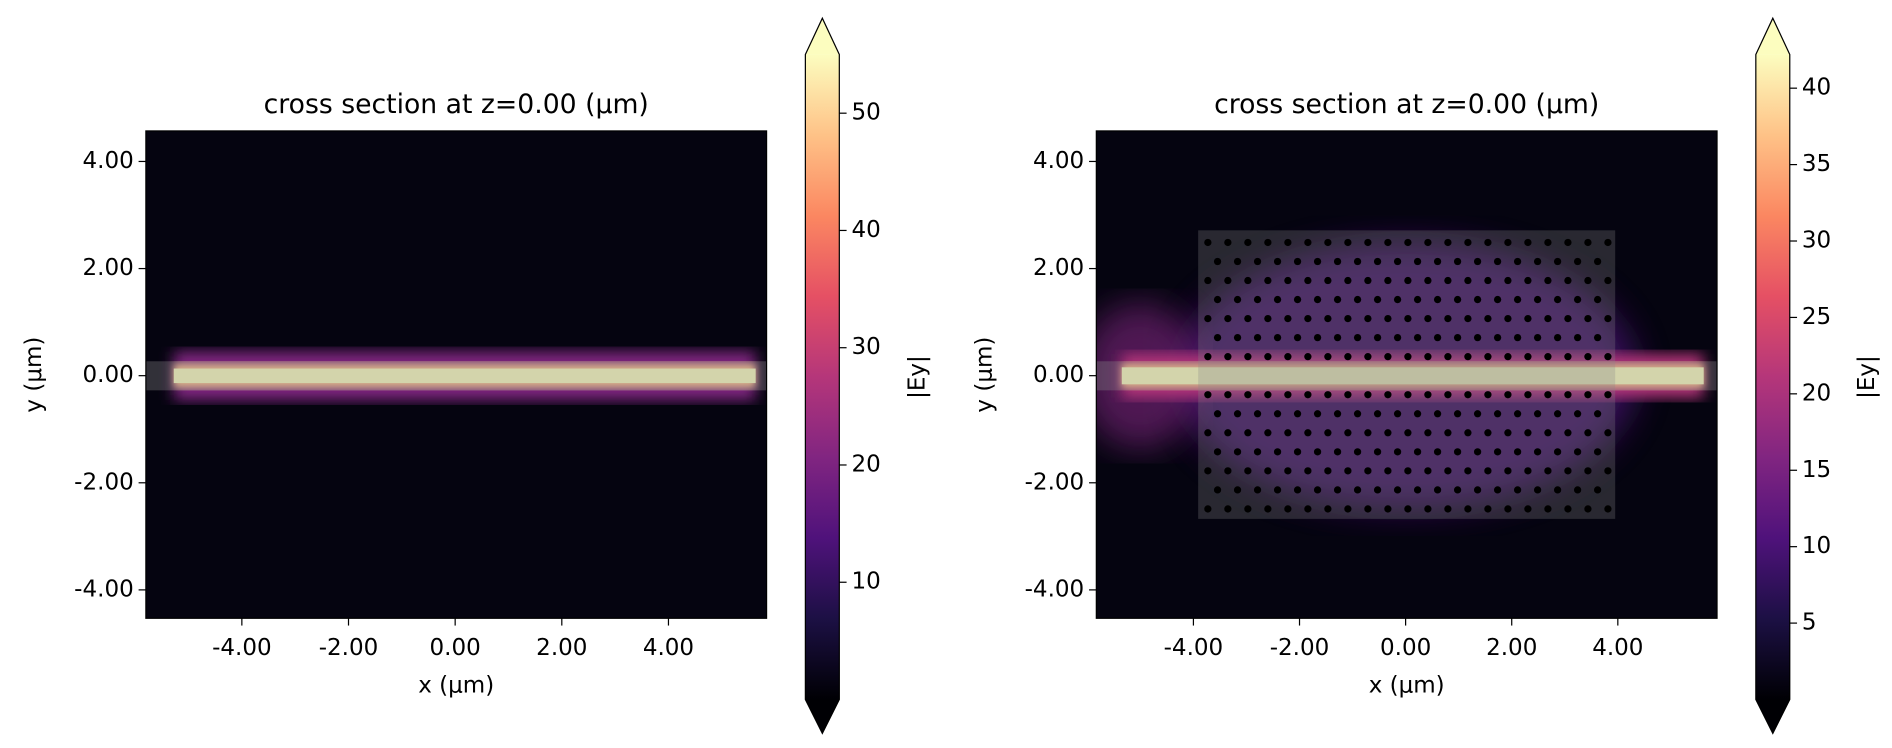 This screenshot has height=748, width=1892. Describe the element at coordinates (1816, 164) in the screenshot. I see `colorbar-tick-label: 35` at that location.